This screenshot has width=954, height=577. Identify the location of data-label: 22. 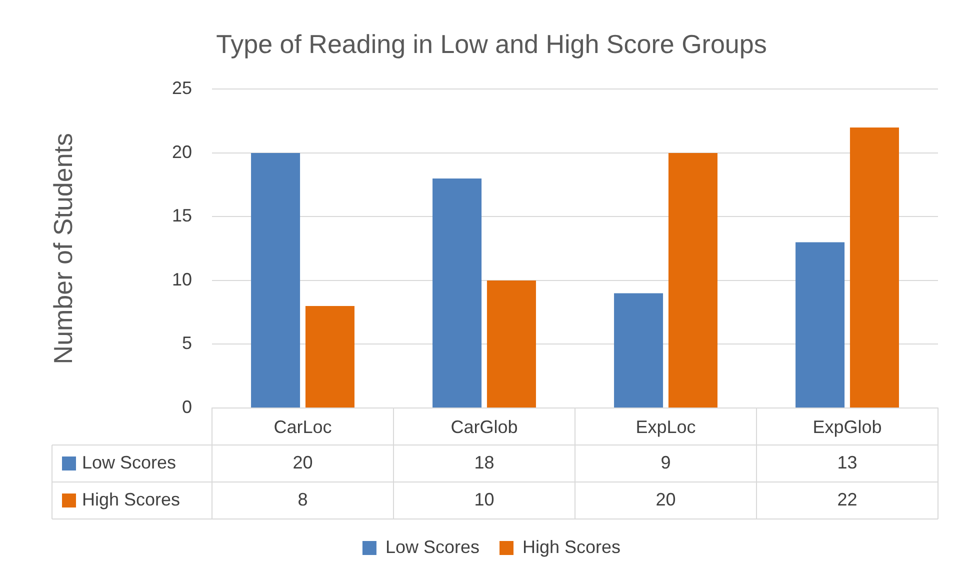
(847, 499).